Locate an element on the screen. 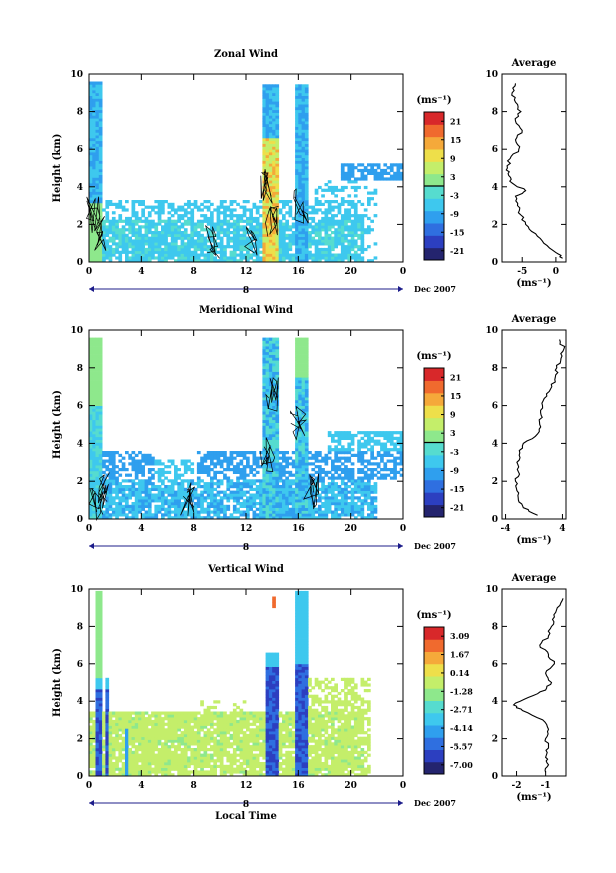 The image size is (616, 873). colorbar-swatch is located at coordinates (434, 229).